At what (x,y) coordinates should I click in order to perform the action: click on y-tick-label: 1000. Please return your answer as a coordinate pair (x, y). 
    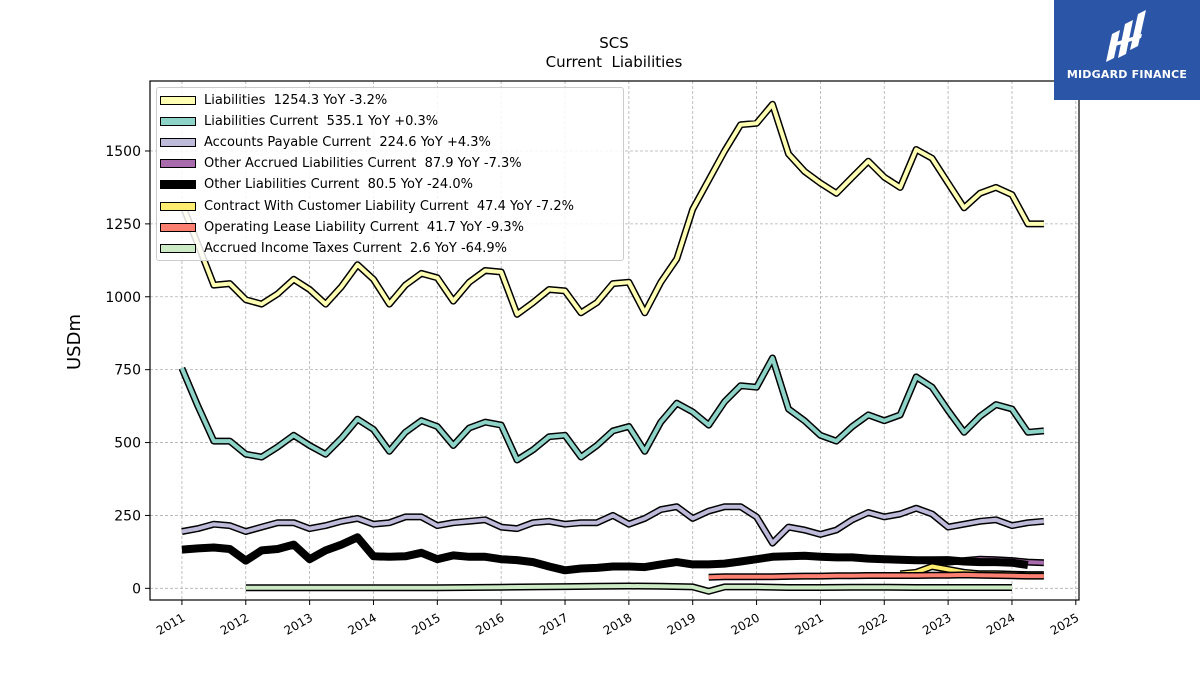
    Looking at the image, I should click on (123, 298).